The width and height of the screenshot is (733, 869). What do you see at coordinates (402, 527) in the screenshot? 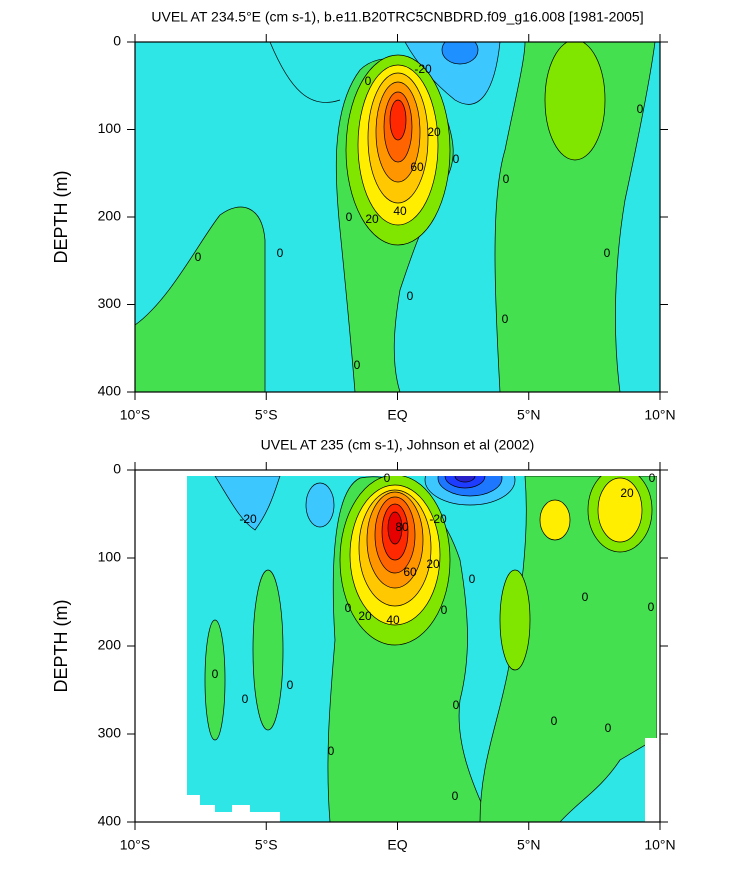
I see `contour-label: 80` at bounding box center [402, 527].